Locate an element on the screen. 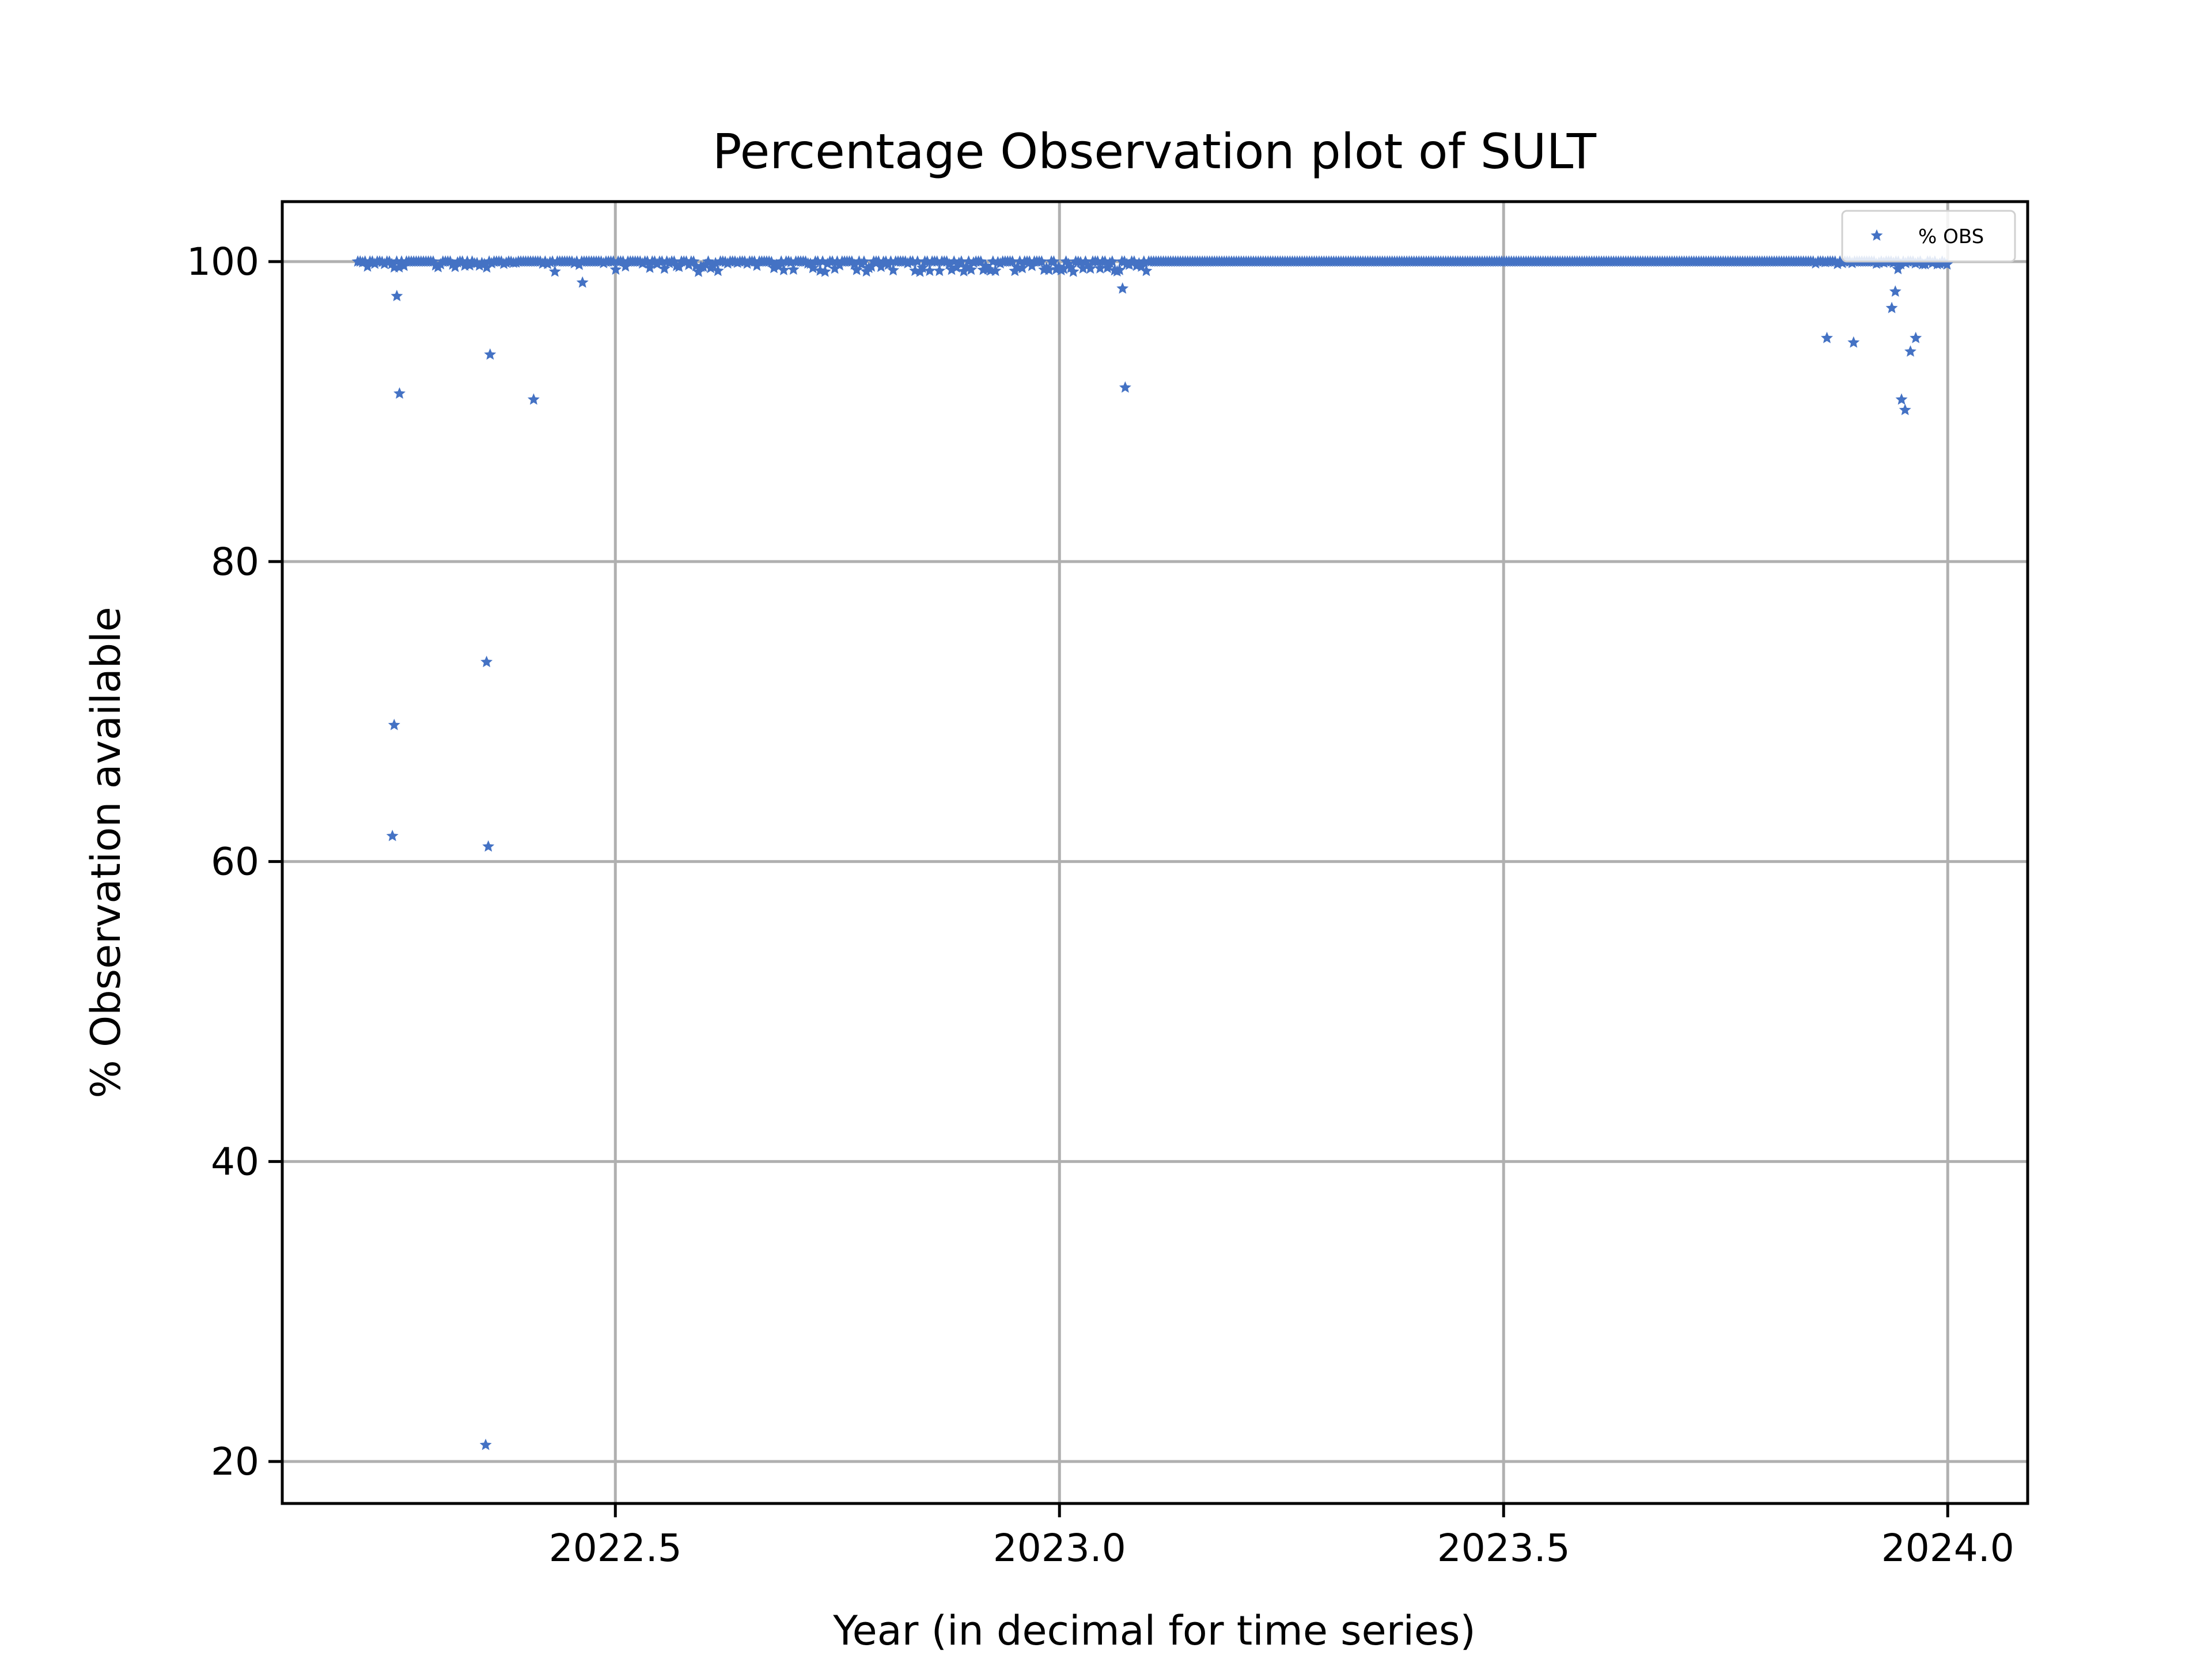 The image size is (2212, 1659). x-tick-label: 2022.5 is located at coordinates (615, 1548).